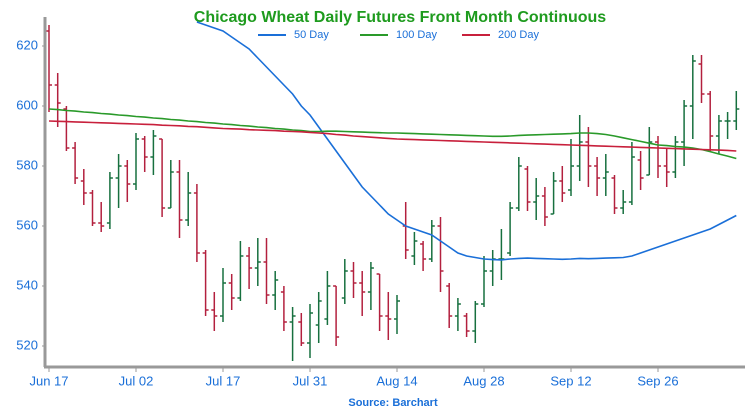 Image resolution: width=750 pixels, height=420 pixels. What do you see at coordinates (27, 344) in the screenshot?
I see `y-tick-label: 520` at bounding box center [27, 344].